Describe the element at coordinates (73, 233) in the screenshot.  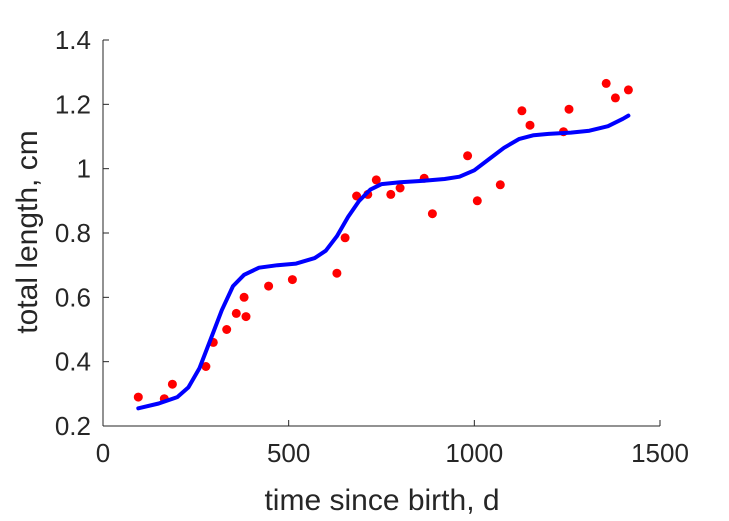
I see `y-tick-label: 0.8` at that location.